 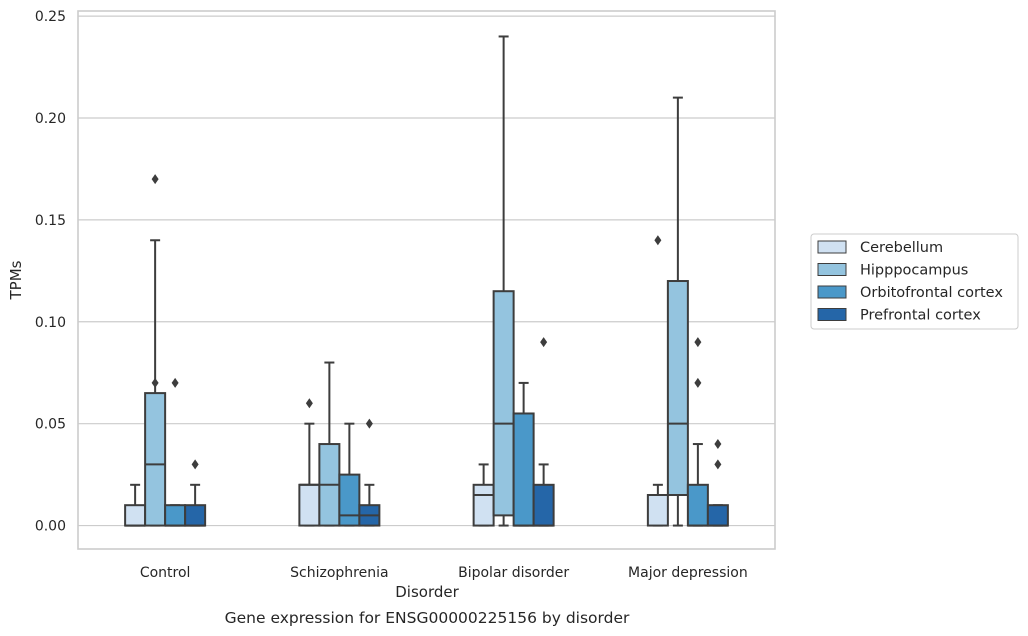 I want to click on x-tick-label: Schizophrenia, so click(x=339, y=573).